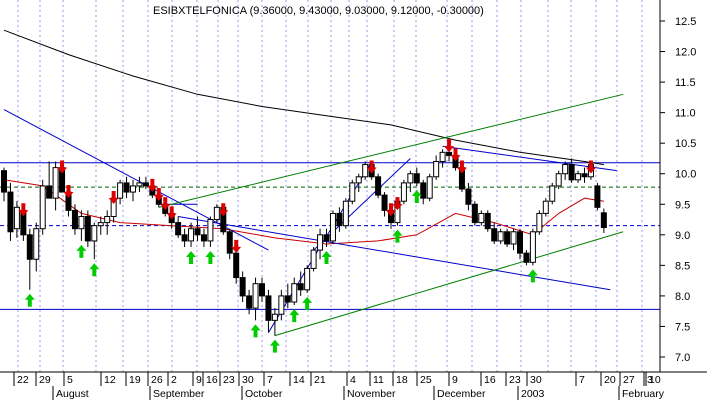 The width and height of the screenshot is (707, 400). What do you see at coordinates (72, 394) in the screenshot?
I see `month-label: August` at bounding box center [72, 394].